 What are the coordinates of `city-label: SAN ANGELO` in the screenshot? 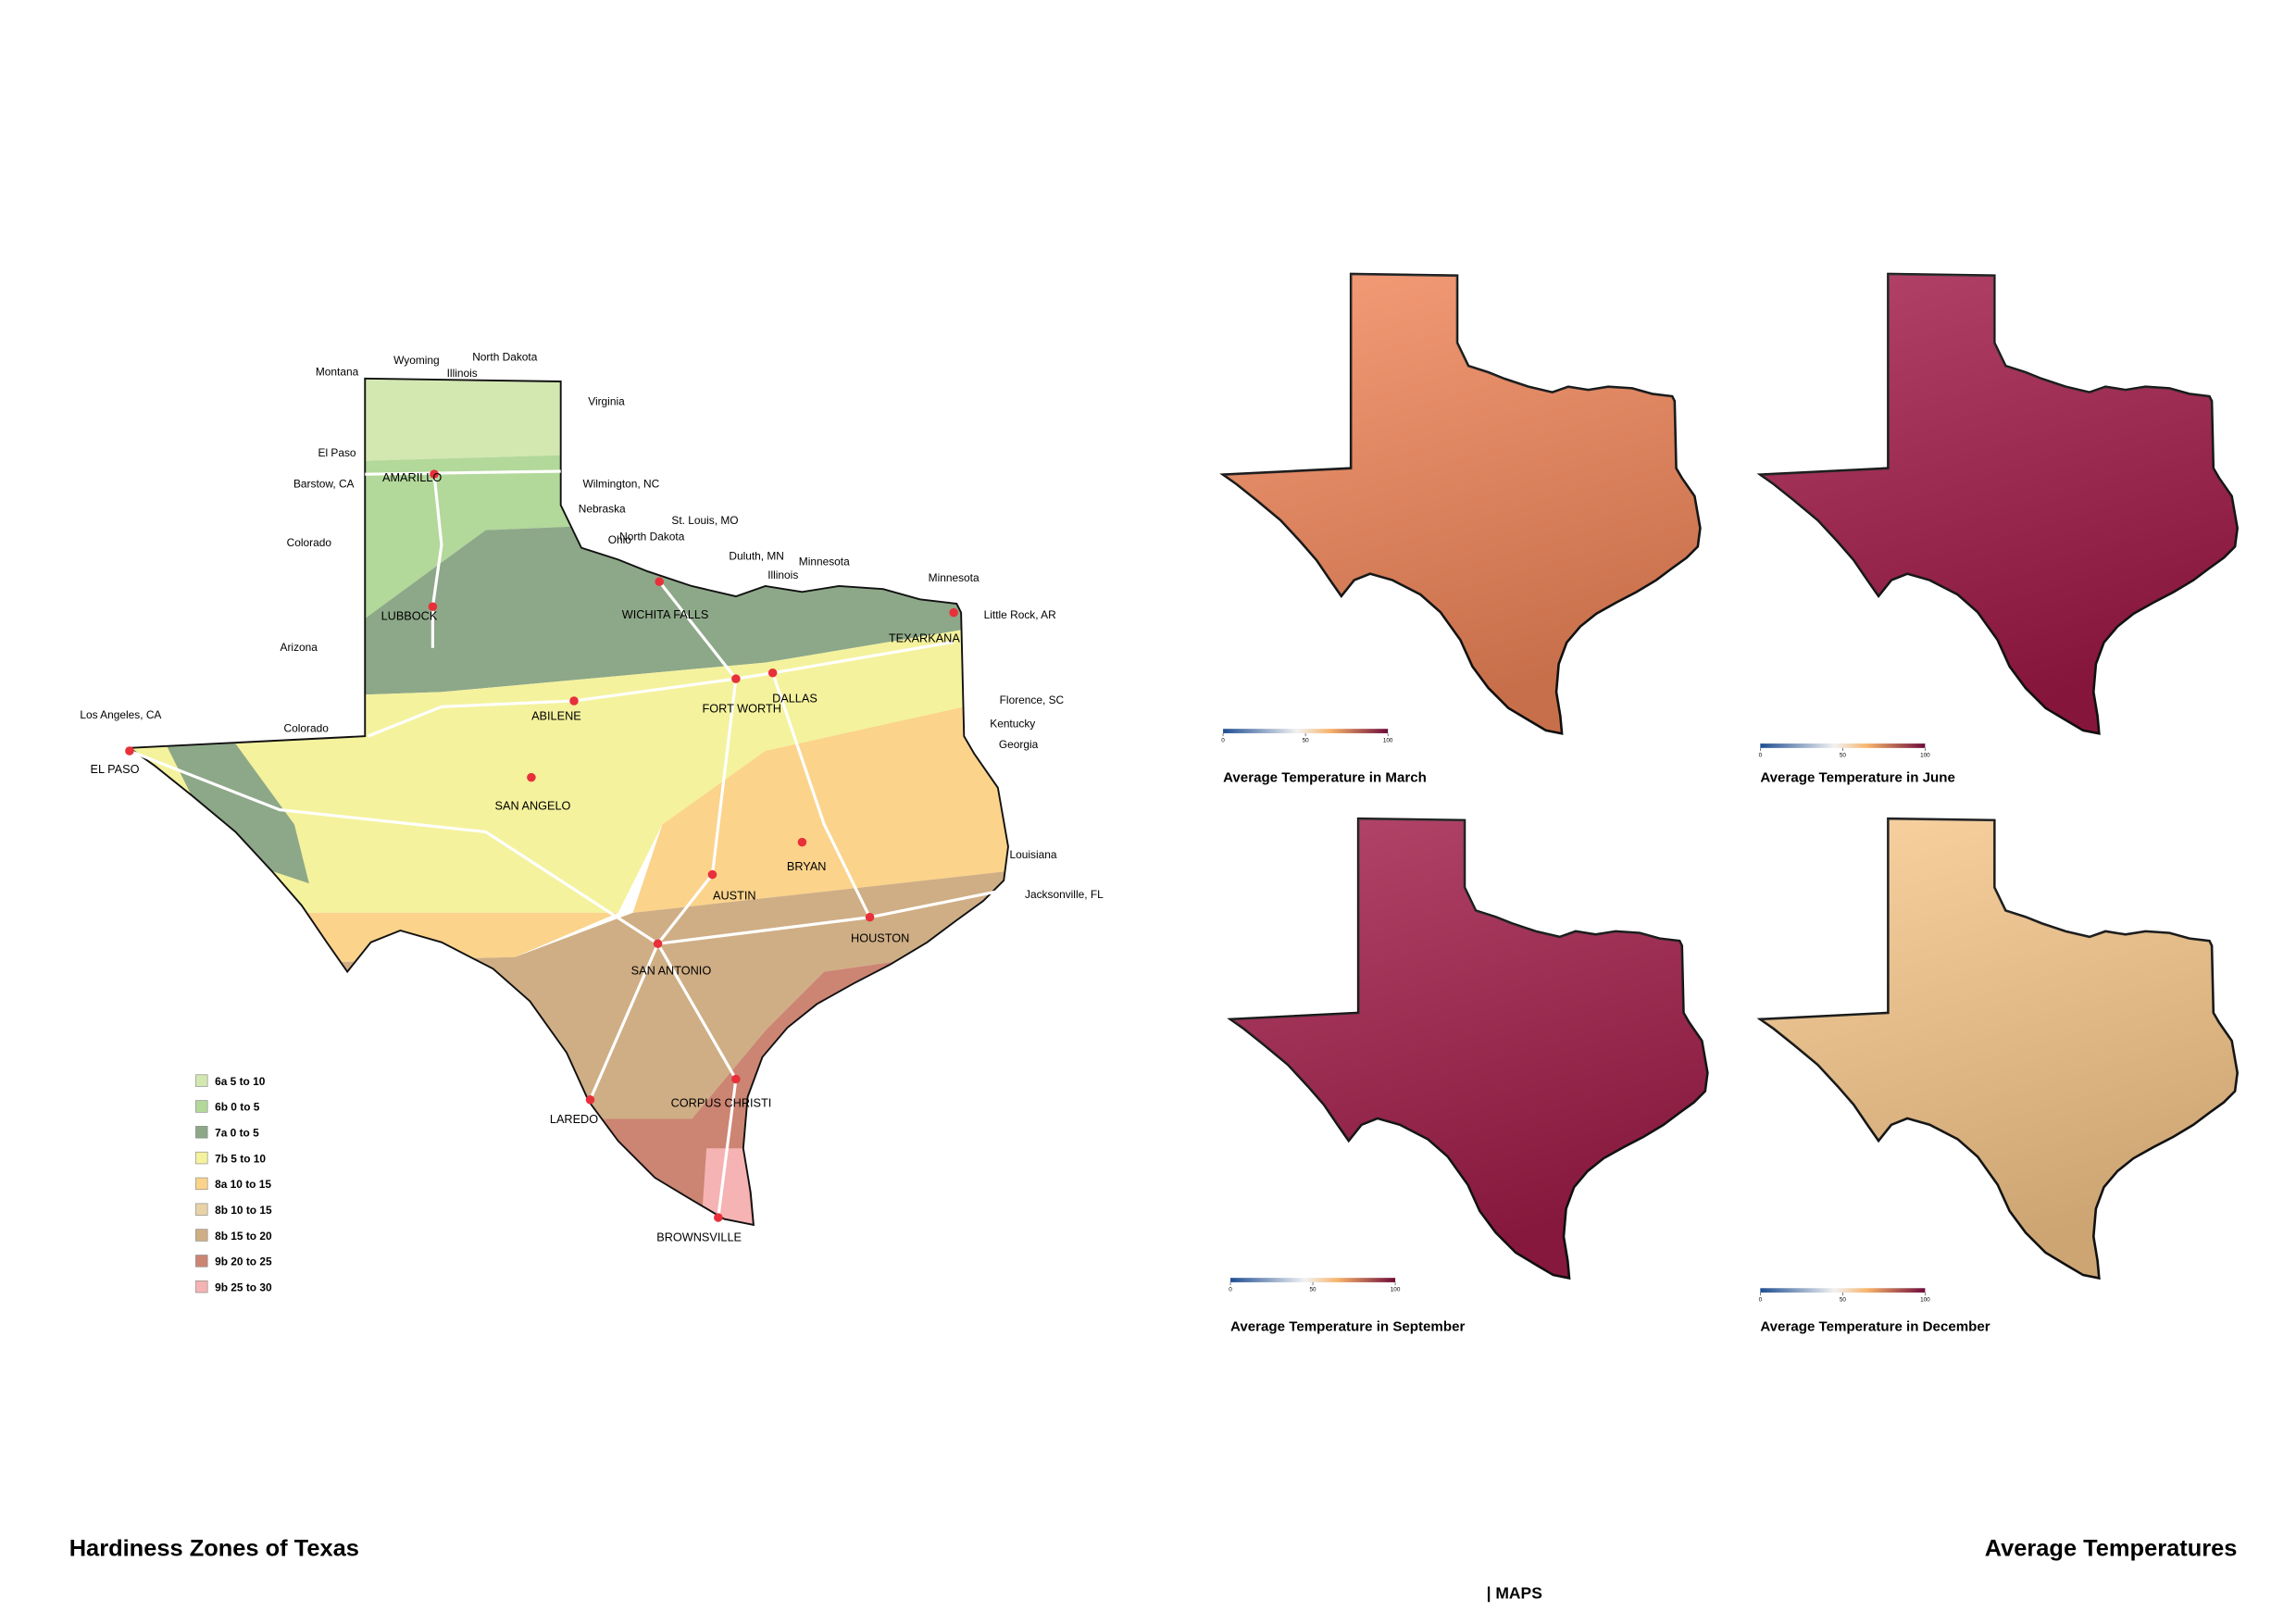 It's located at (533, 806).